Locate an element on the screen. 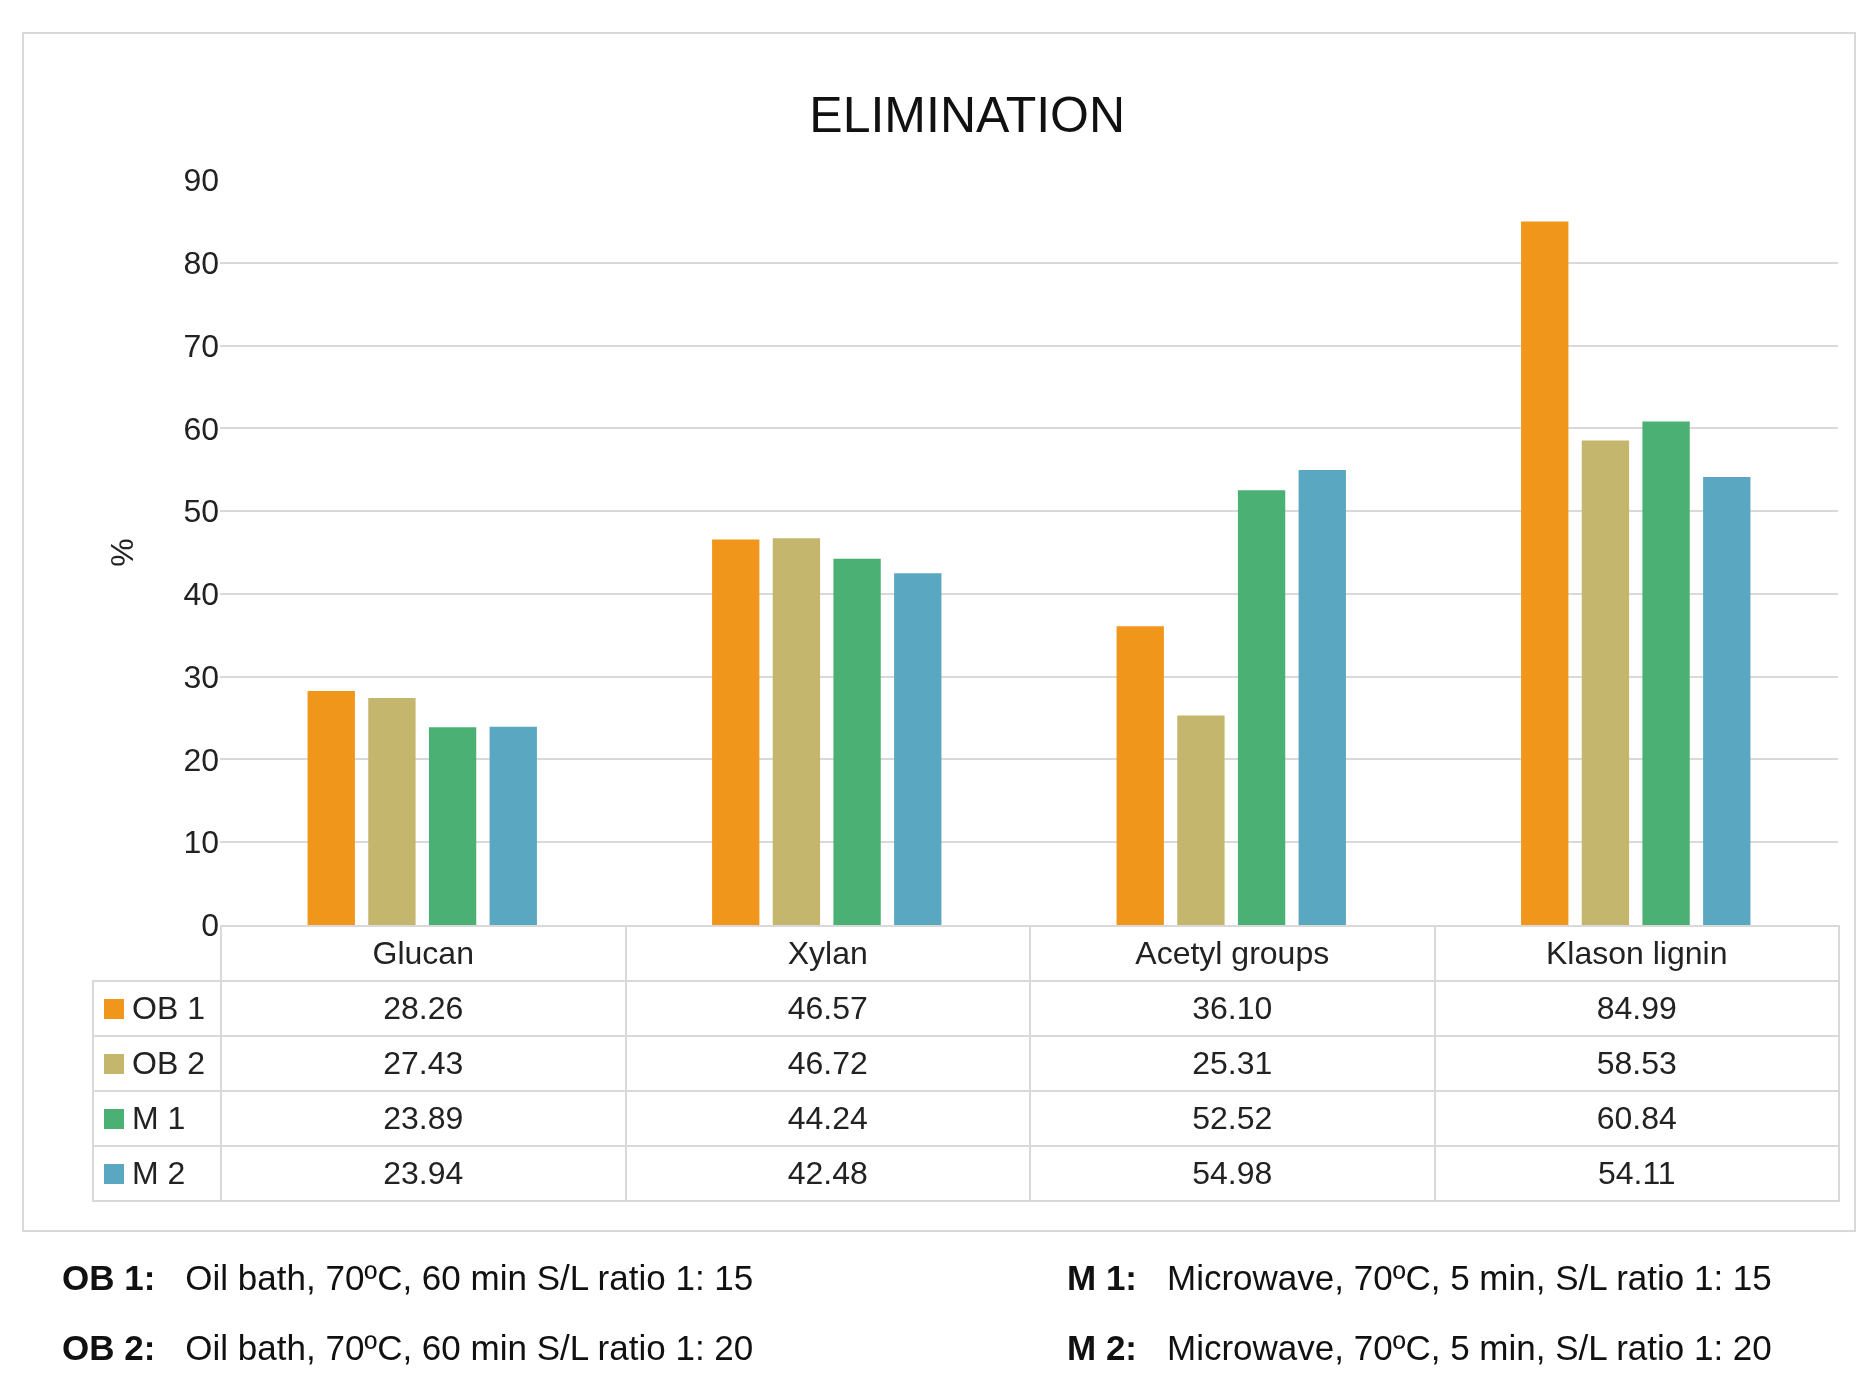 This screenshot has width=1860, height=1375. text: M 1: Microwave, 70ºC, 5 min, S/L ratio 1: 15 is located at coordinates (1420, 1278).